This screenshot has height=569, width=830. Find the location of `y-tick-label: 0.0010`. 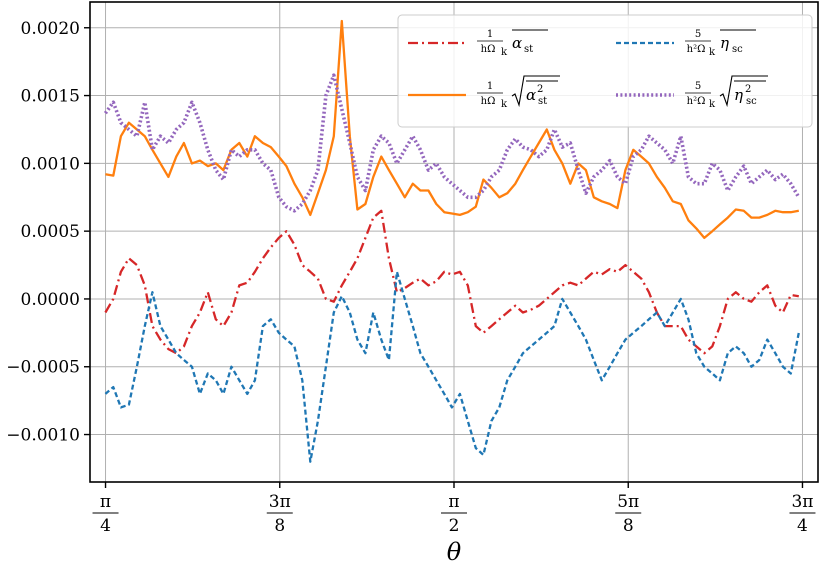

y-tick-label: 0.0010 is located at coordinates (50, 164).